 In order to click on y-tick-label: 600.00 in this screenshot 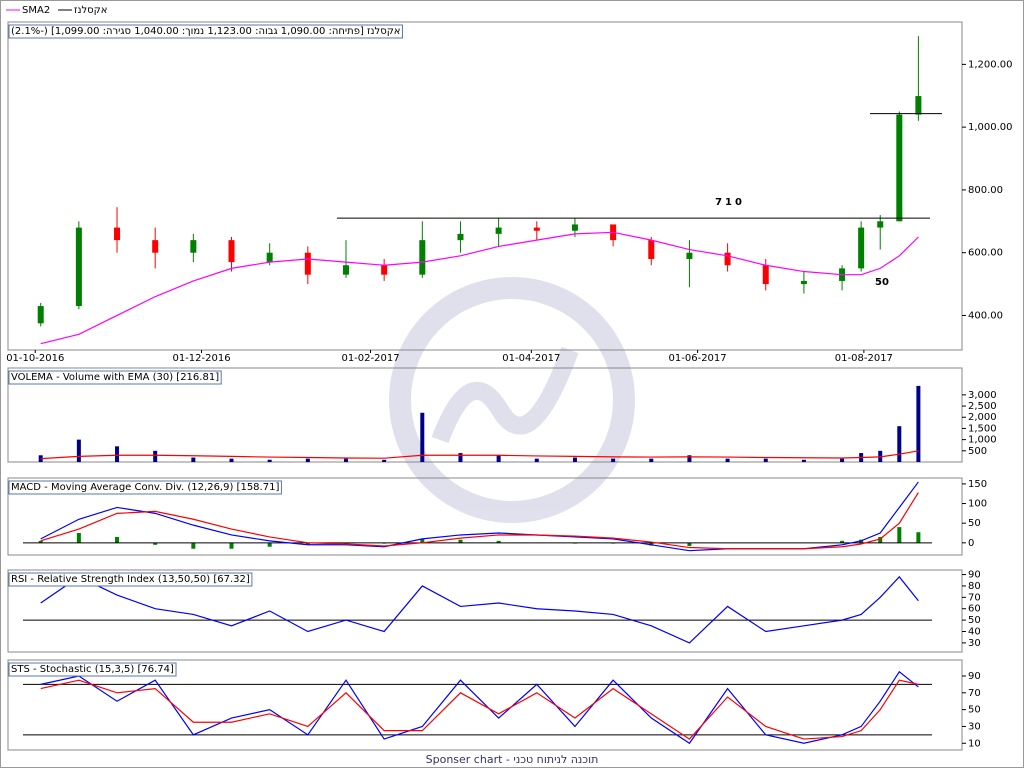, I will do `click(985, 253)`.